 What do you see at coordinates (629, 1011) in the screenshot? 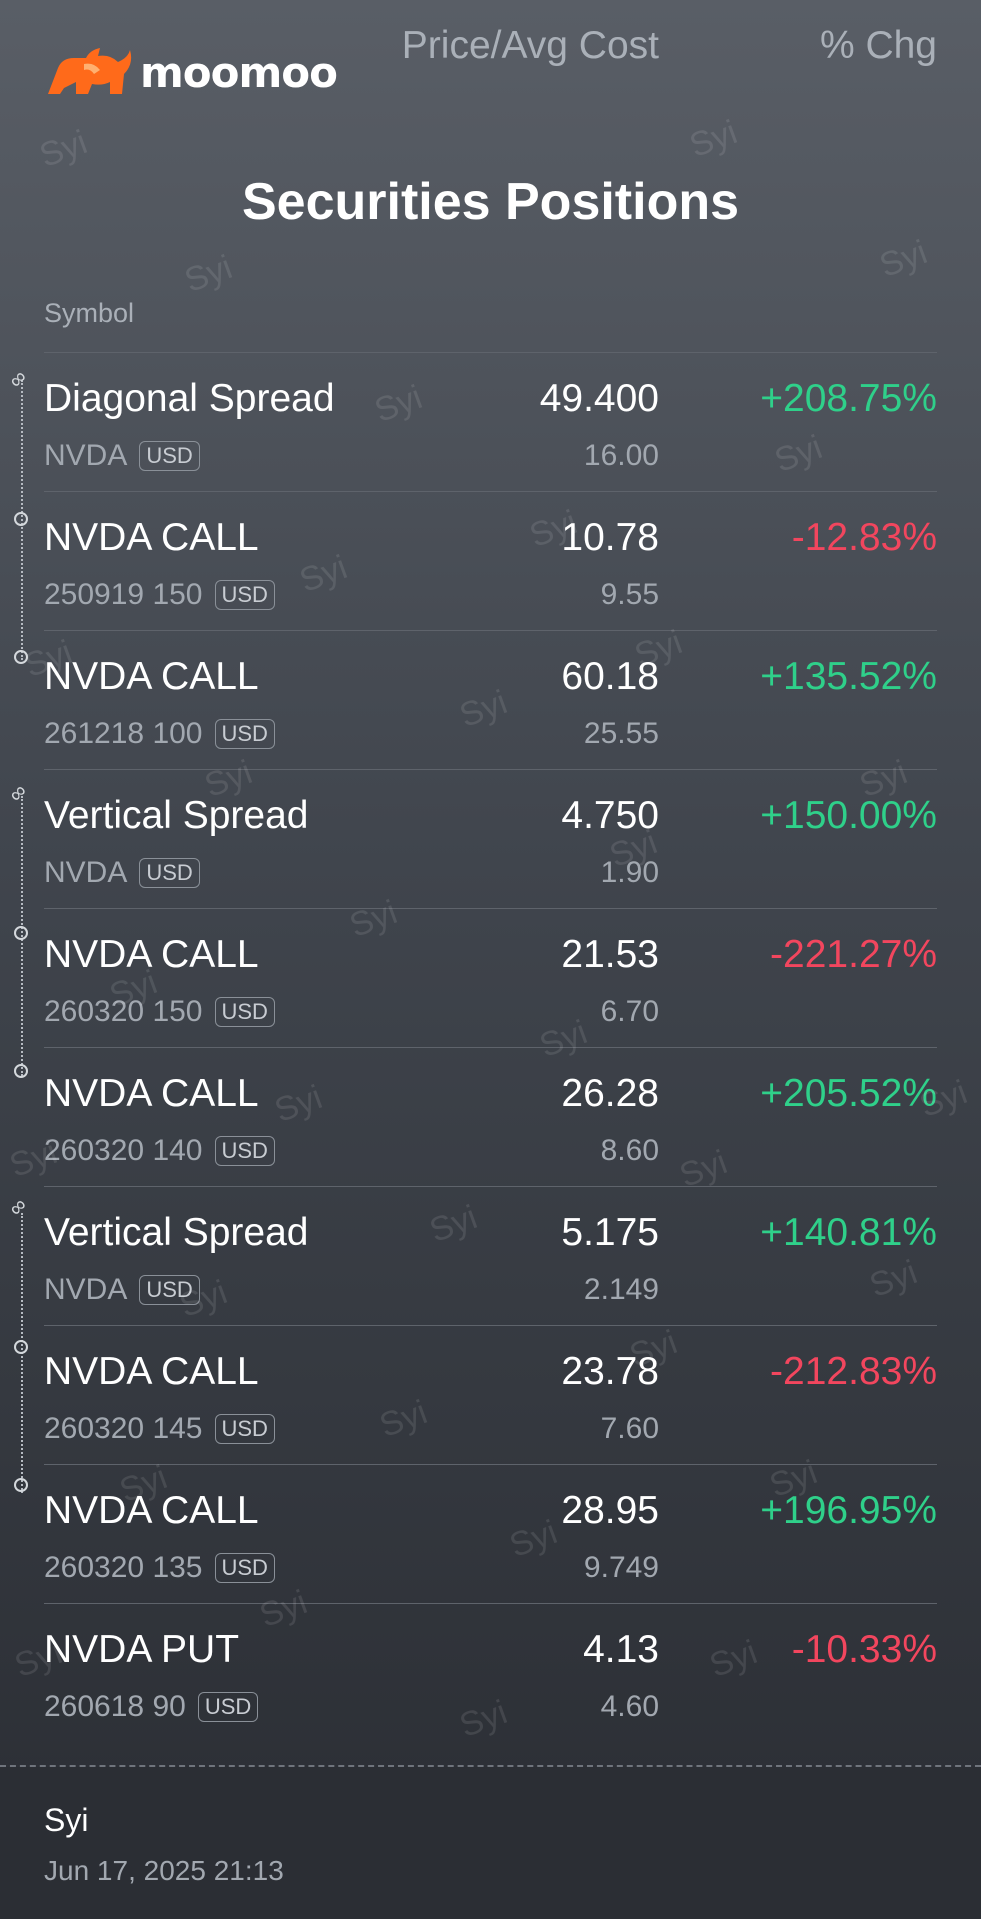
I see `position-avg-cost: 6.70` at bounding box center [629, 1011].